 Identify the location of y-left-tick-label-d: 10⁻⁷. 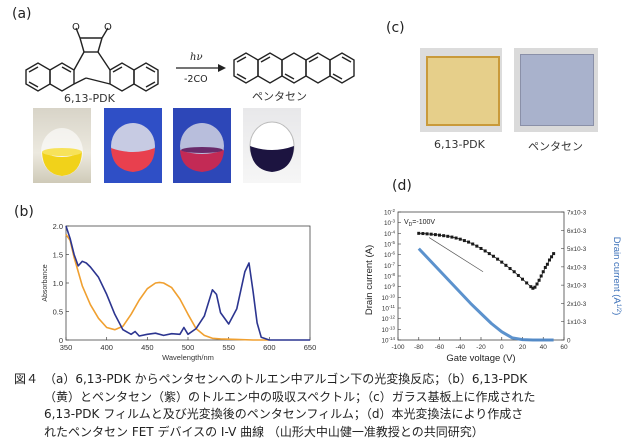
(390, 265).